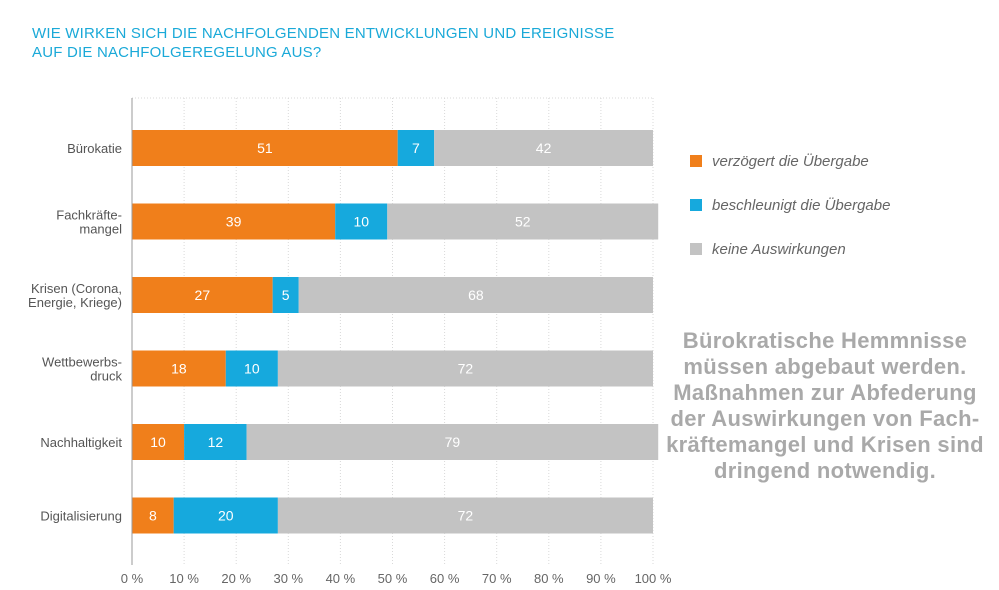 This screenshot has width=999, height=590. I want to click on callout-line: dringend notwendig., so click(824, 470).